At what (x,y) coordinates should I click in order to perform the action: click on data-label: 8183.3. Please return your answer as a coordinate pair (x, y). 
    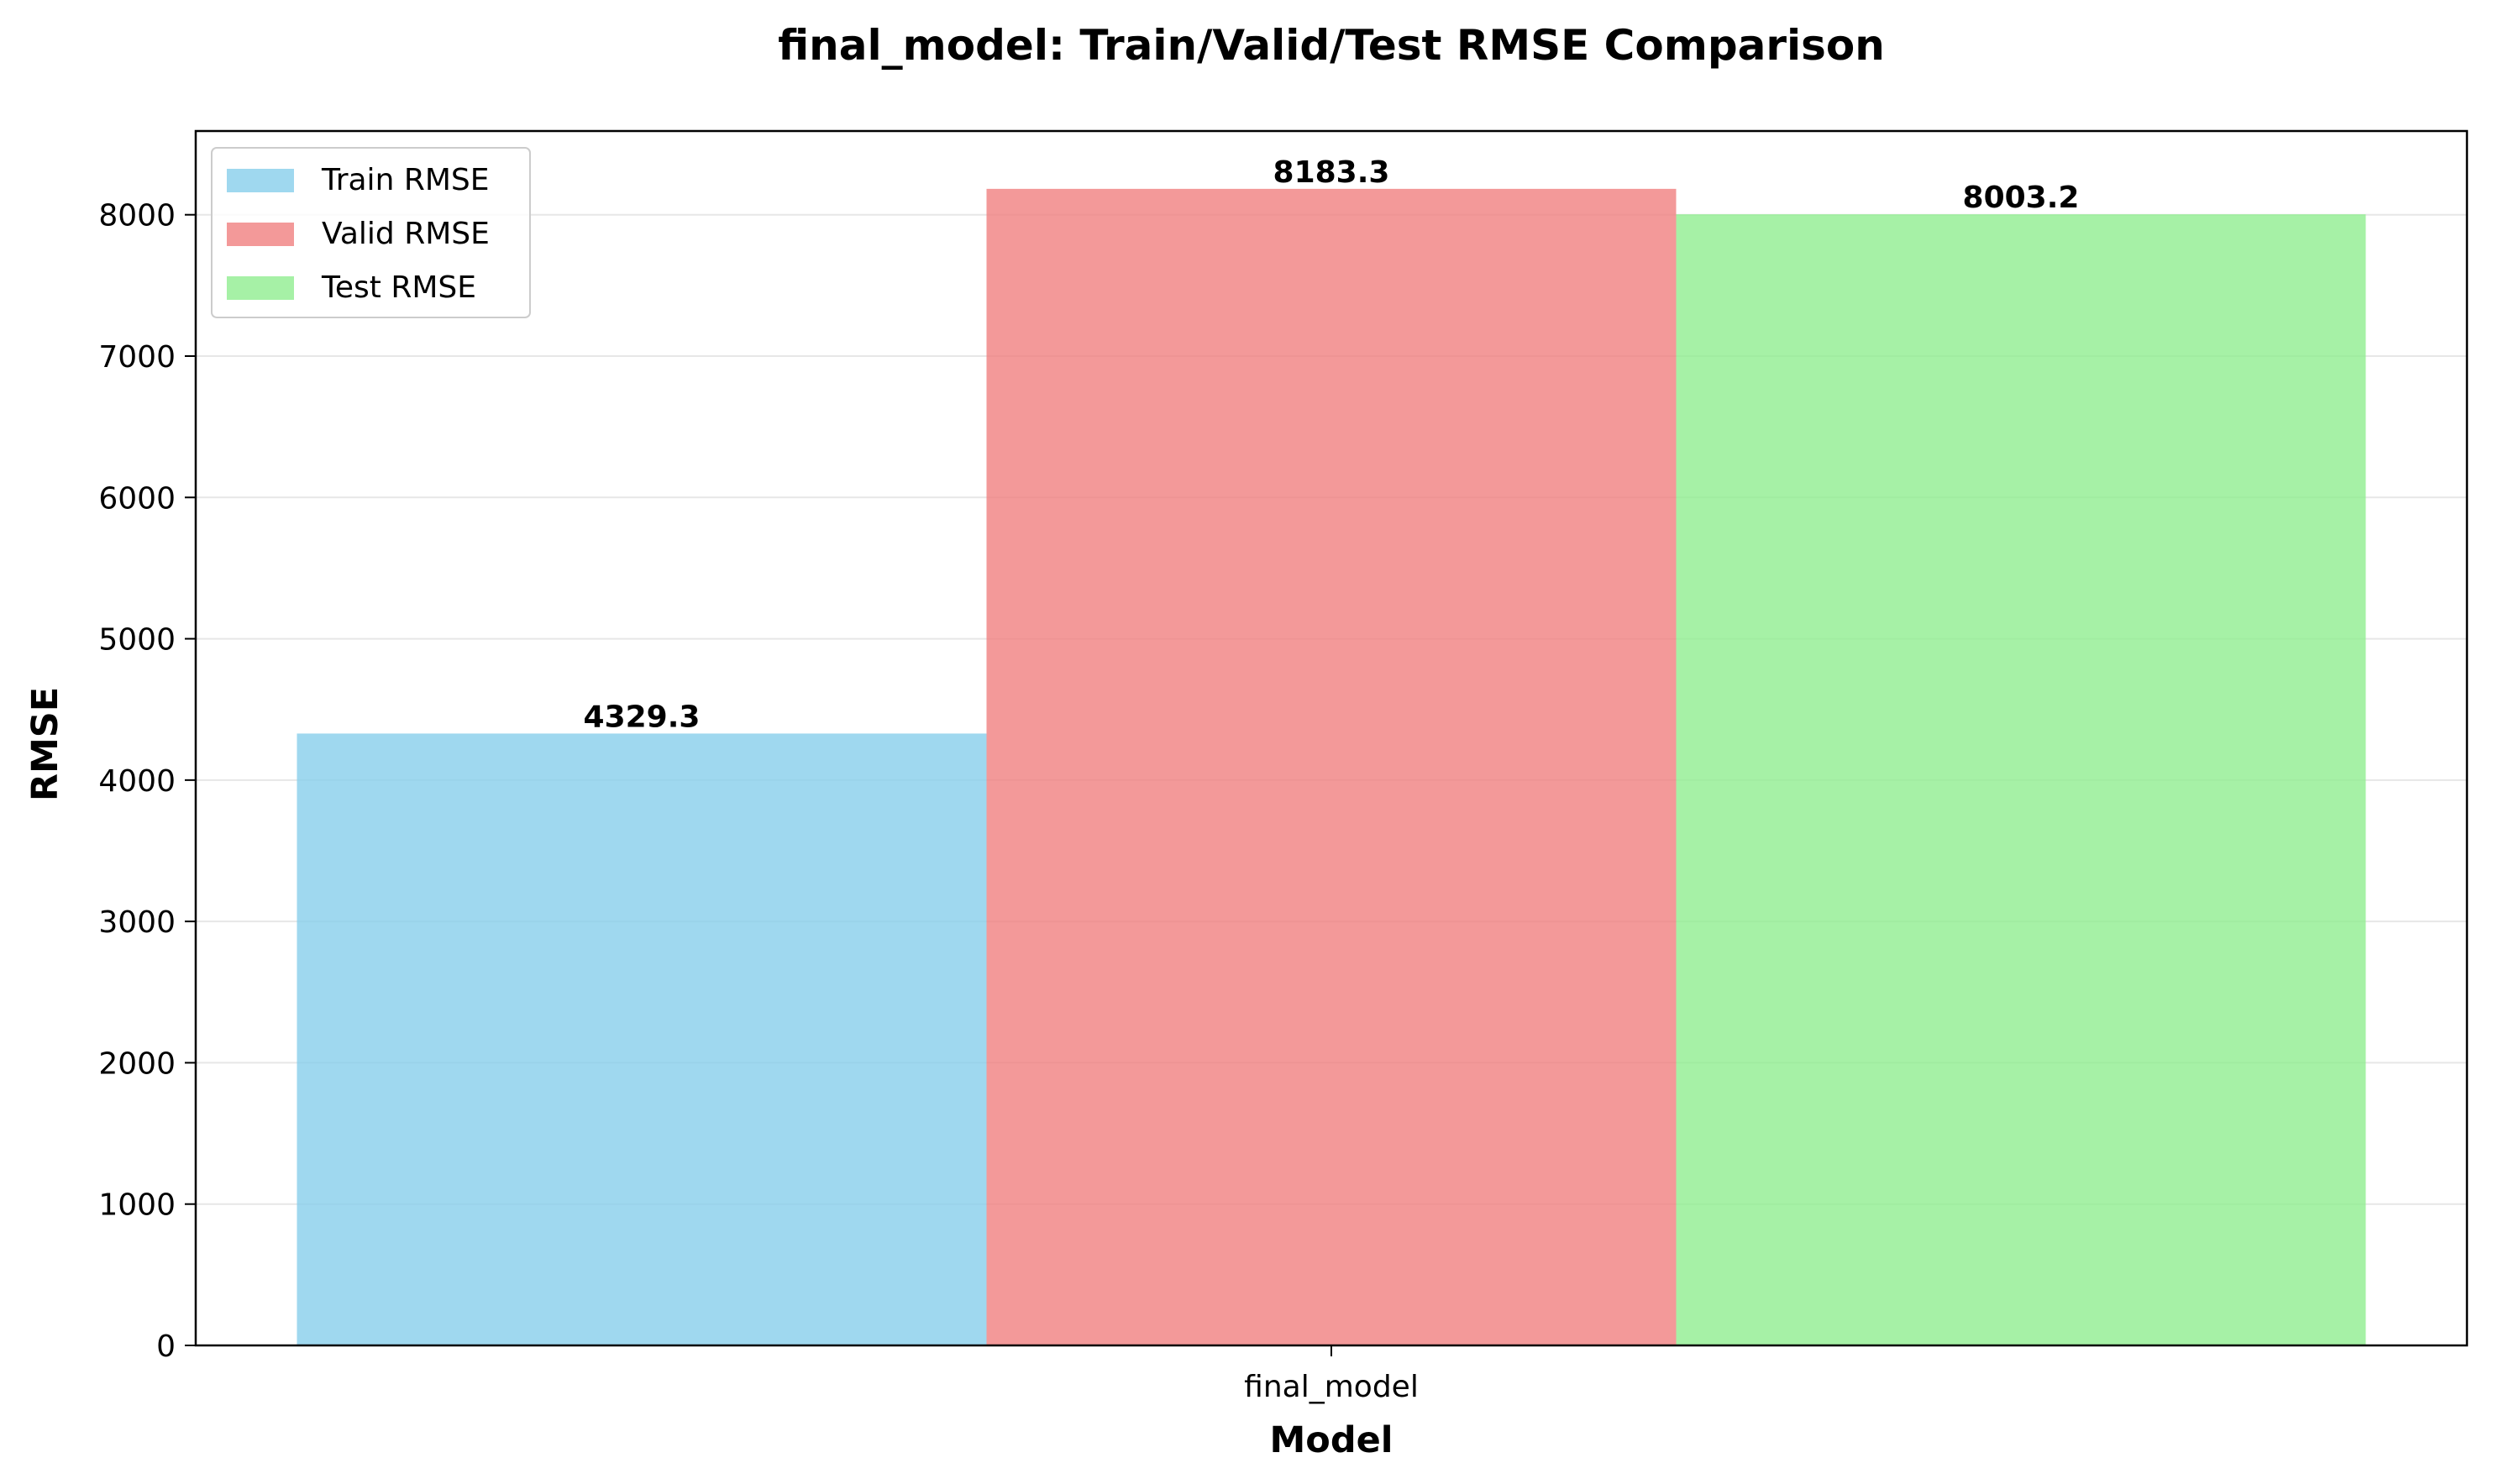
    Looking at the image, I should click on (1332, 173).